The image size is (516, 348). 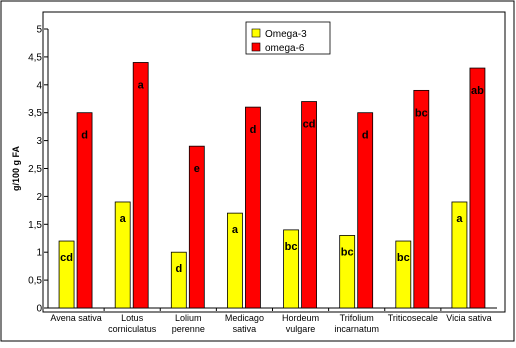 I want to click on y-tick-label: 3,5, so click(x=35, y=113).